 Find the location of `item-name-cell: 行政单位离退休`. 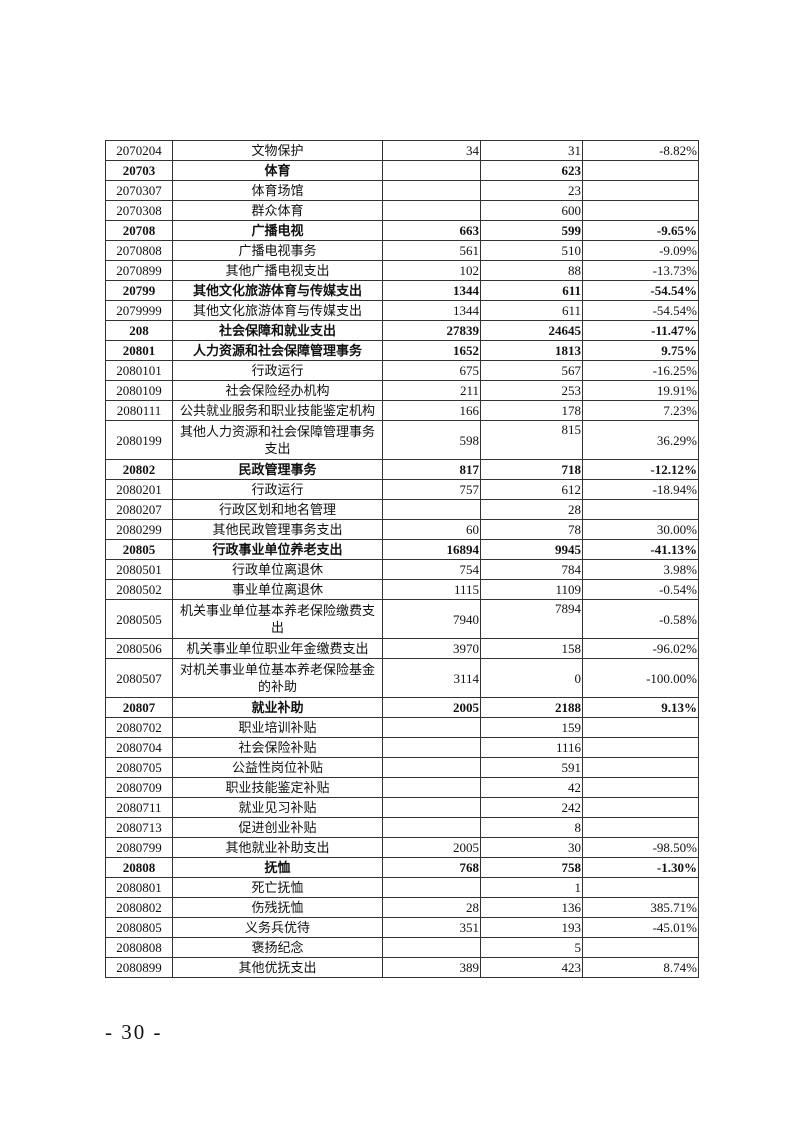

item-name-cell: 行政单位离退休 is located at coordinates (277, 569).